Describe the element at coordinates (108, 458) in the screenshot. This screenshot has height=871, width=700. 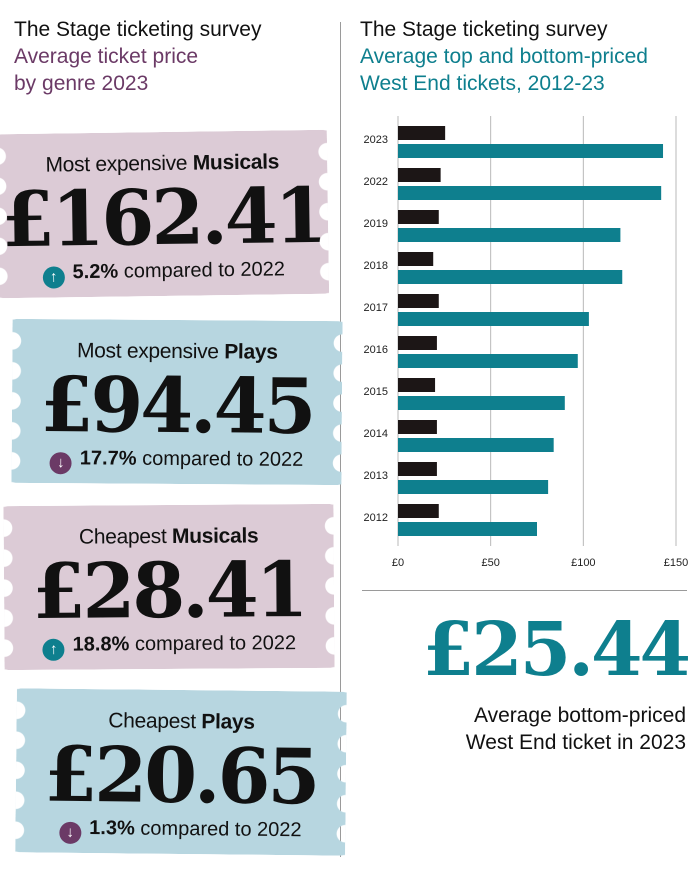
I see `change-percent: 17.7%` at that location.